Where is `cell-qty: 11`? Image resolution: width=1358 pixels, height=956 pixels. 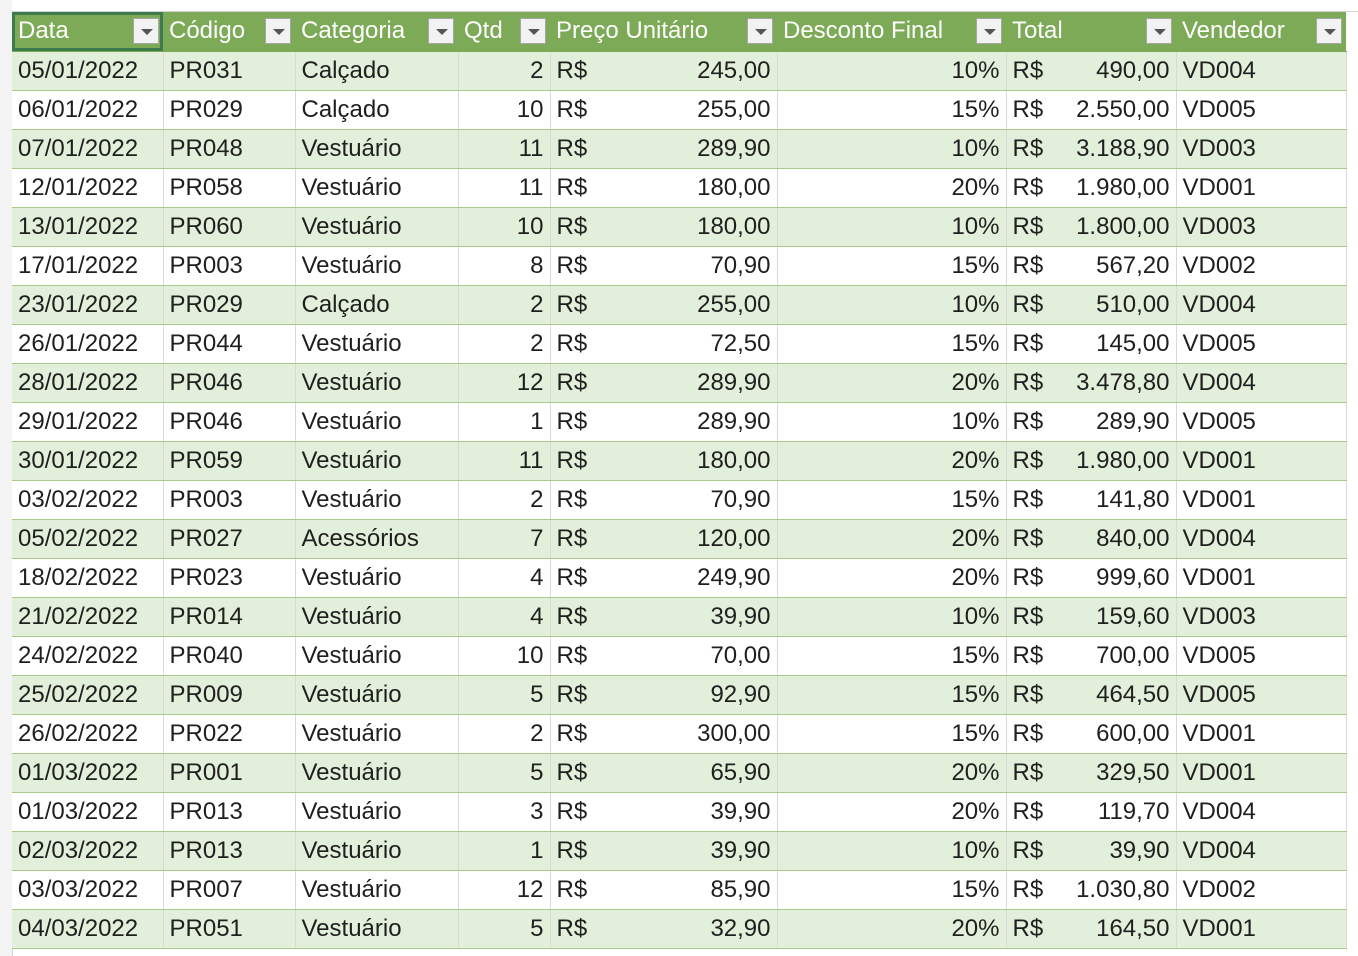
cell-qty: 11 is located at coordinates (504, 188).